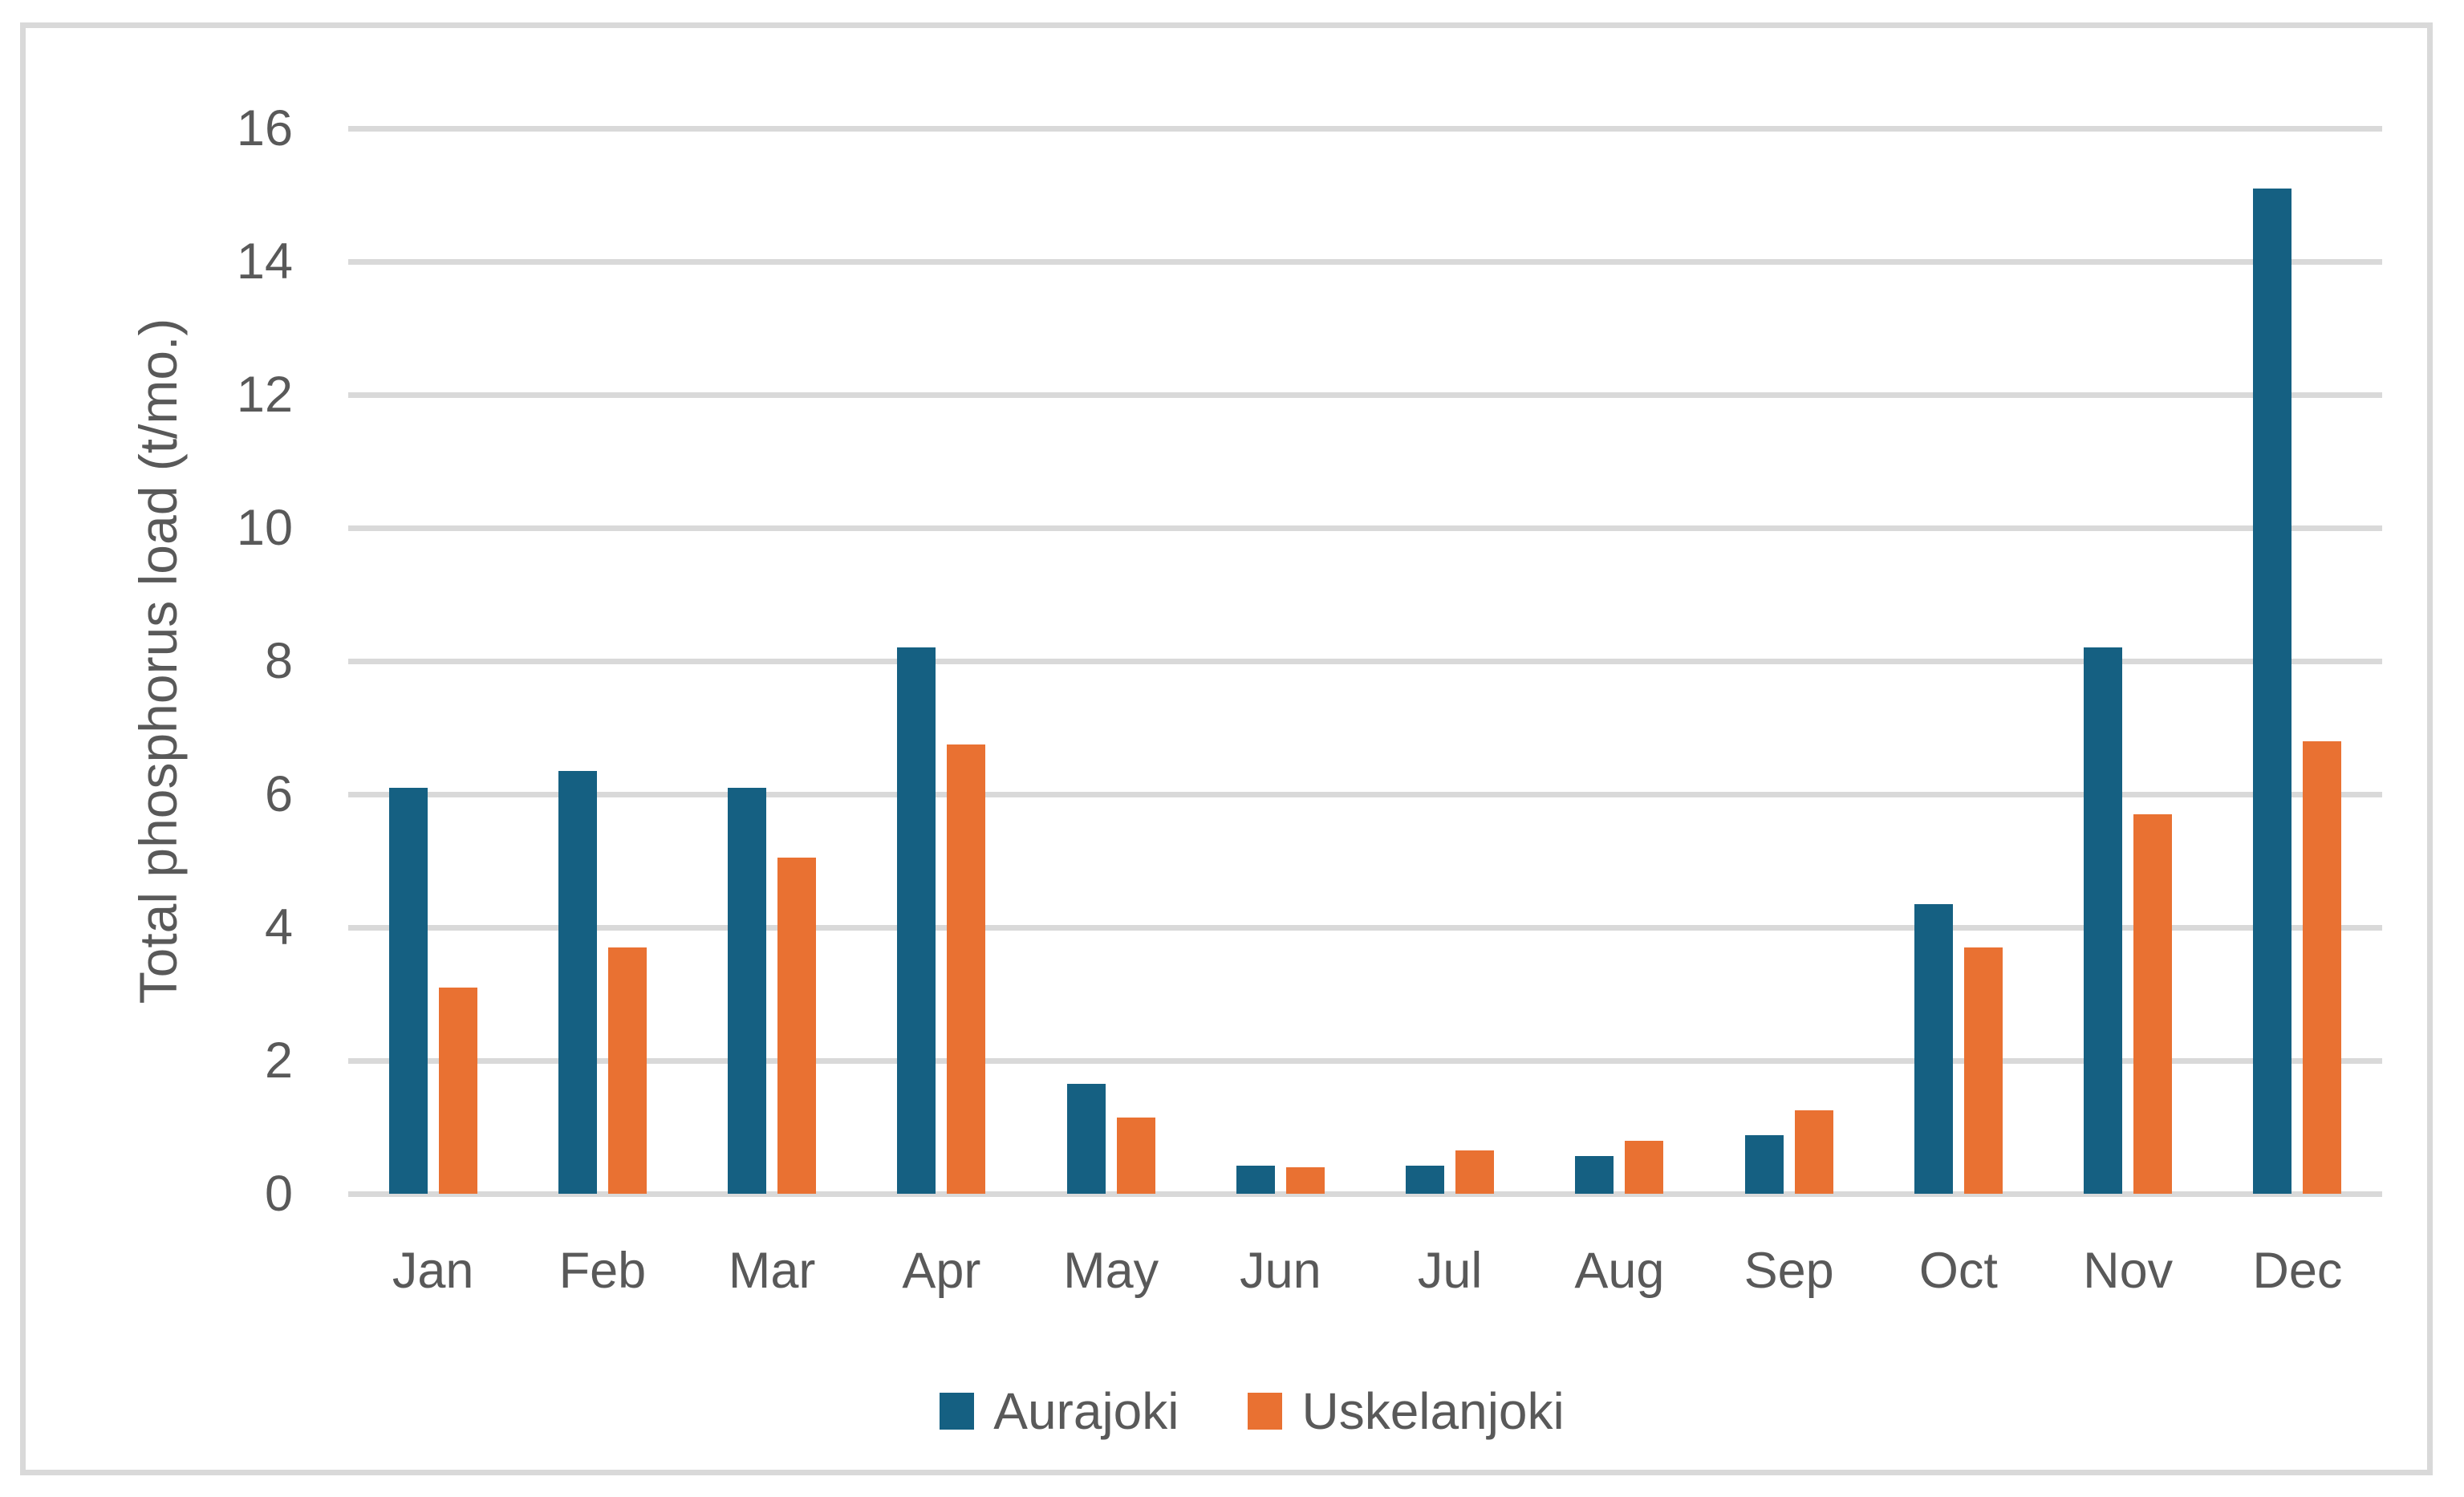  I want to click on legend: Aurajoki Uskelanjoki, so click(1252, 1411).